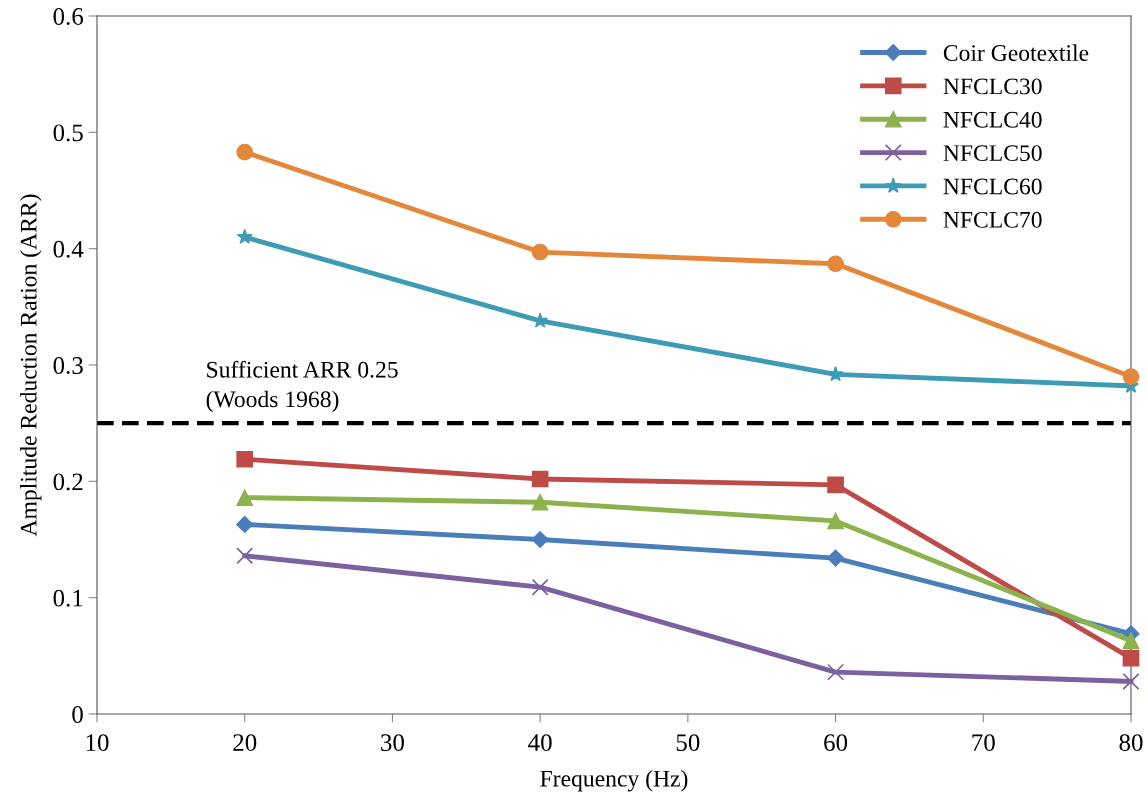  What do you see at coordinates (992, 186) in the screenshot?
I see `legend-label: NFCLC60` at bounding box center [992, 186].